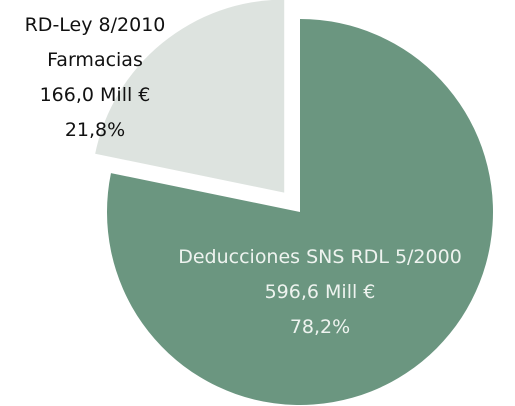 Image resolution: width=515 pixels, height=406 pixels. I want to click on value-label: 596,6 Mill €, so click(320, 292).